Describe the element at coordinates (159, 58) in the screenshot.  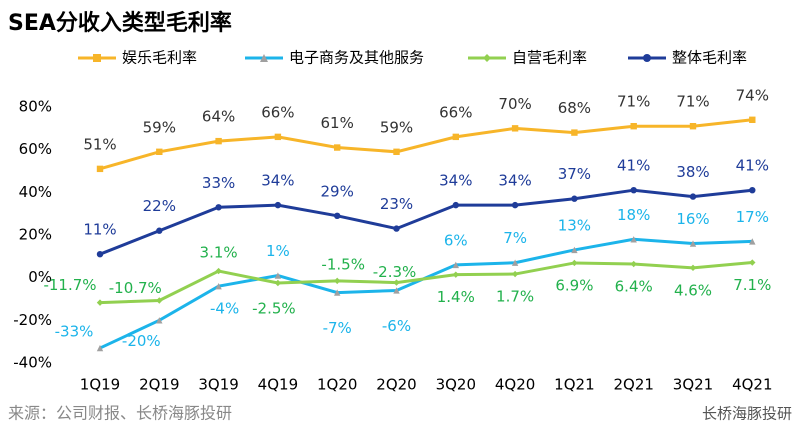
I see `legend-label: 娱乐毛利率` at that location.